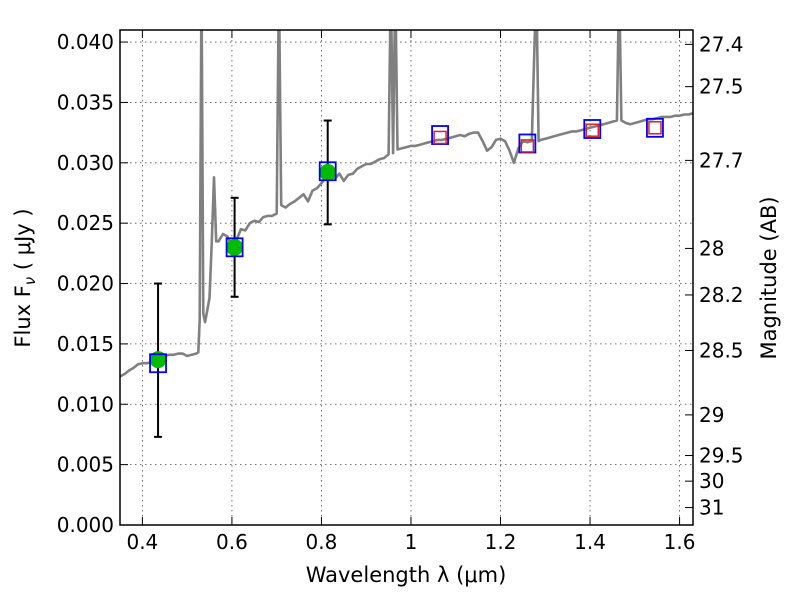  What do you see at coordinates (721, 44) in the screenshot?
I see `mag-tick-label: 27.4` at bounding box center [721, 44].